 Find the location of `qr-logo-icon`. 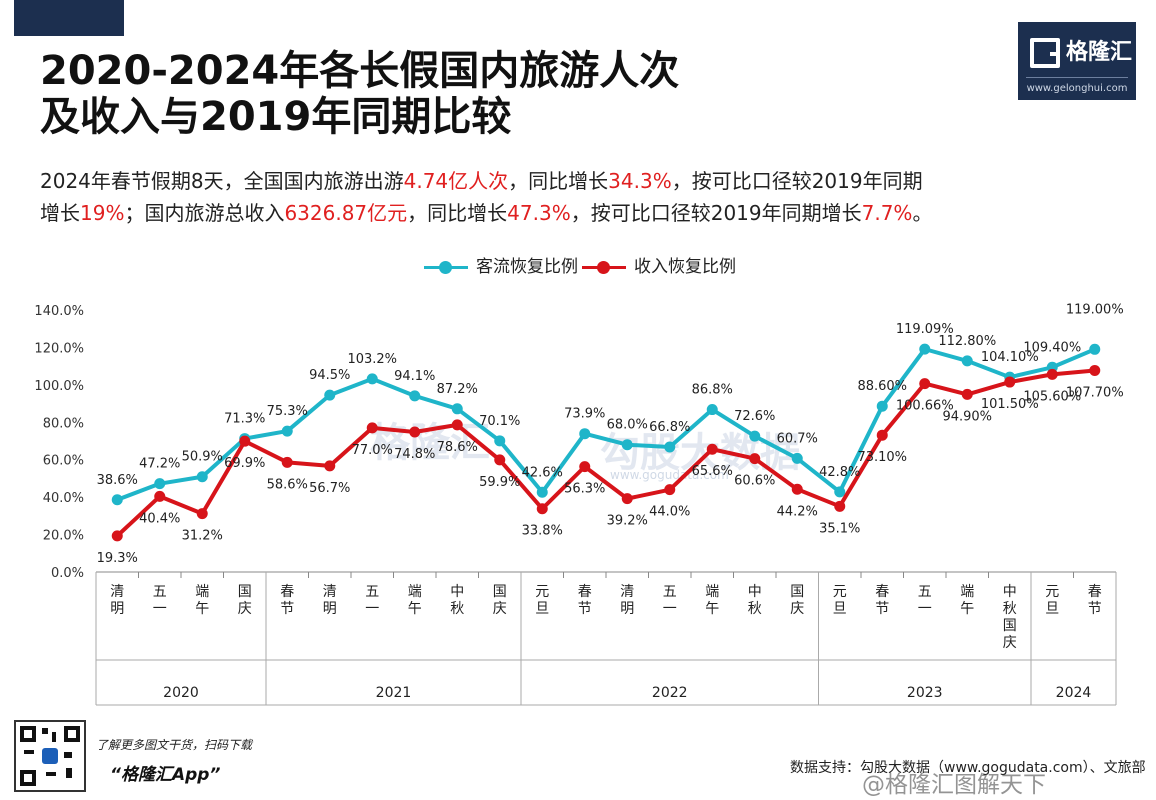

qr-logo-icon is located at coordinates (50, 756).